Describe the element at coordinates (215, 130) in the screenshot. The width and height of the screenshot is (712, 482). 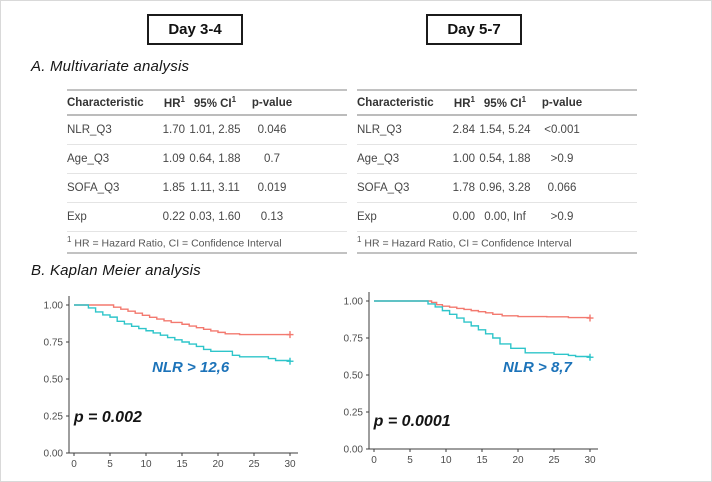
I see `table-cell-ci: 1.01, 2.85` at that location.